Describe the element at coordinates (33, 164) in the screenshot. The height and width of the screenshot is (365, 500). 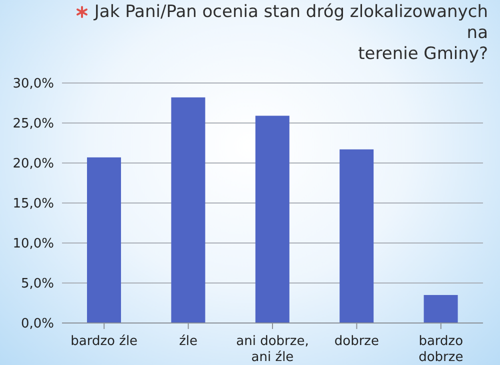
I see `y-tick-label: 20,0%` at that location.